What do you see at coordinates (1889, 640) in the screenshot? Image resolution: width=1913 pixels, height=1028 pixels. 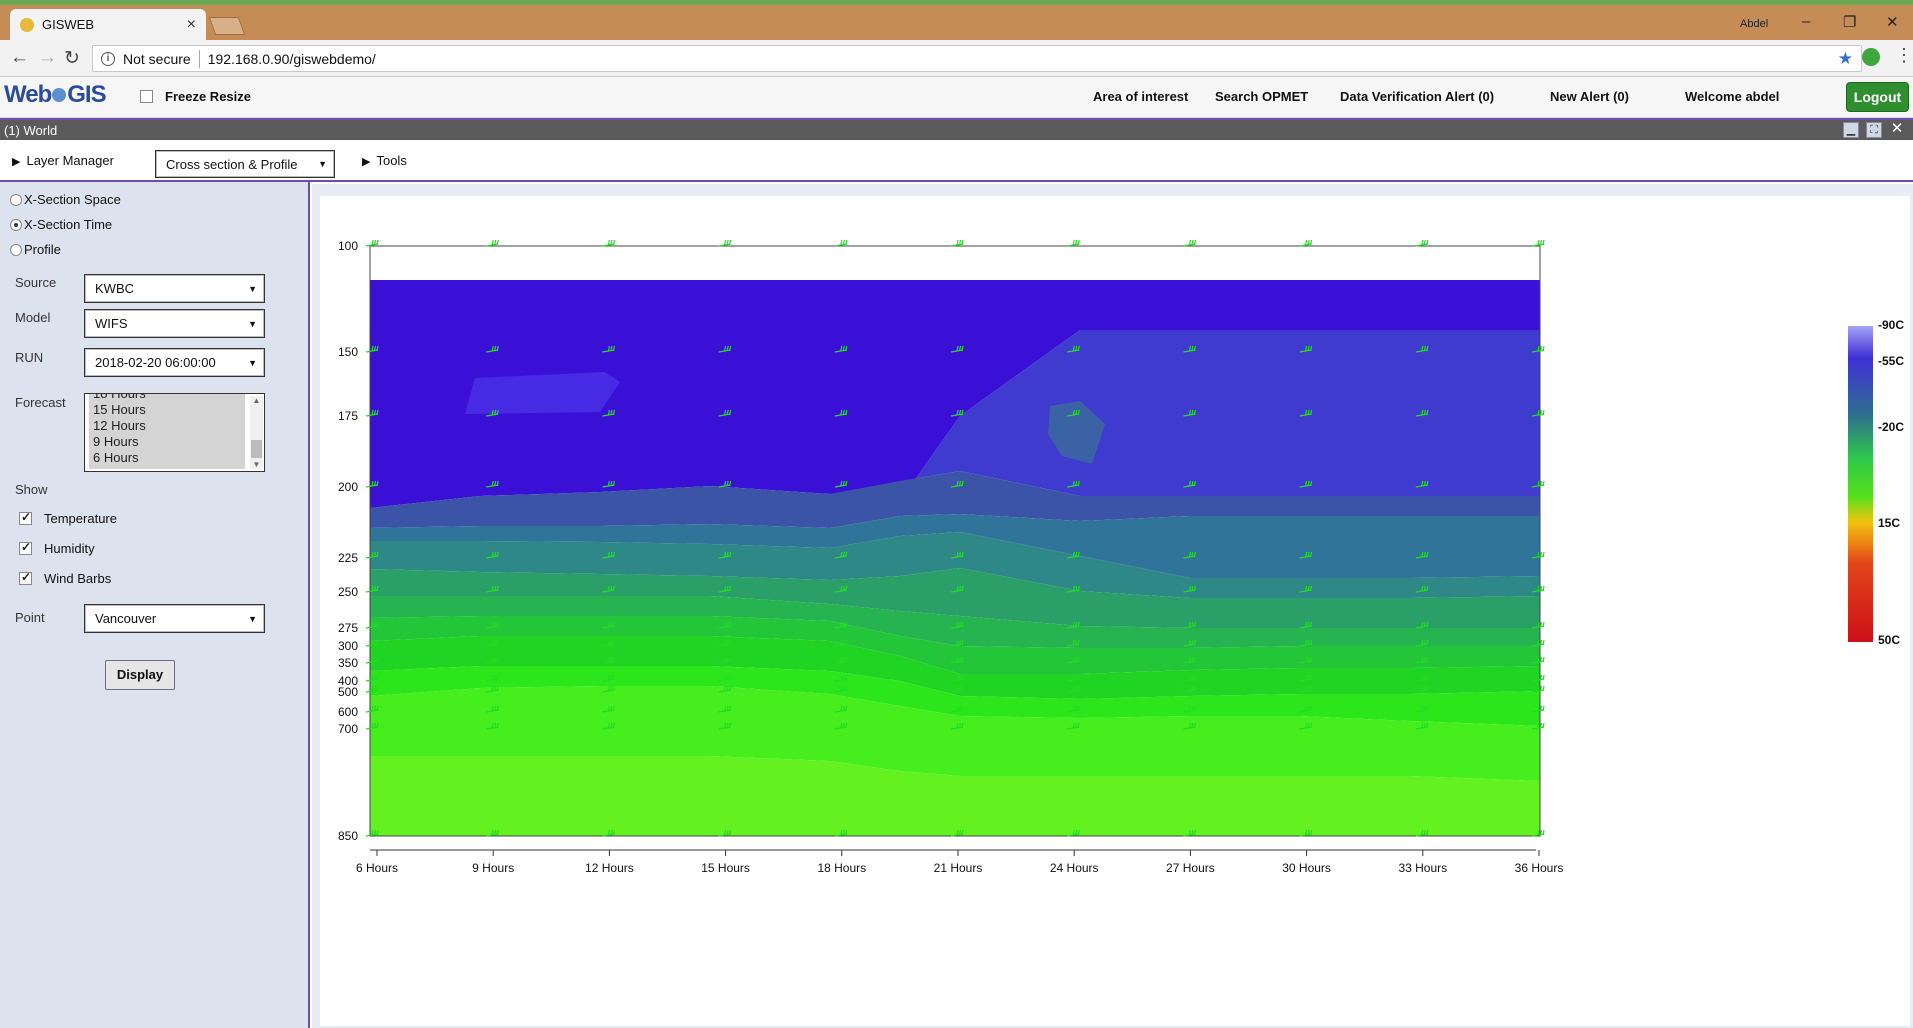 I see `color-scale-label: 50C` at bounding box center [1889, 640].